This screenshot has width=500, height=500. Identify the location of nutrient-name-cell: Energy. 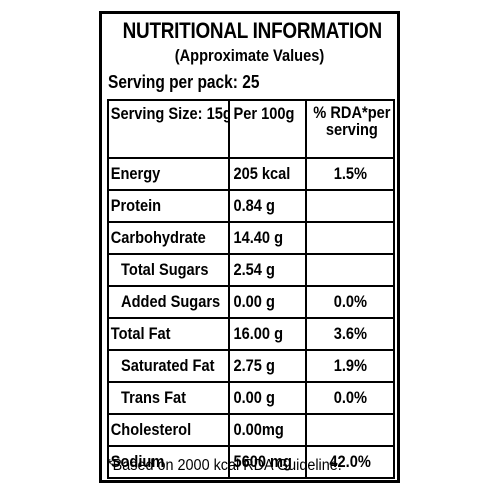
(168, 174).